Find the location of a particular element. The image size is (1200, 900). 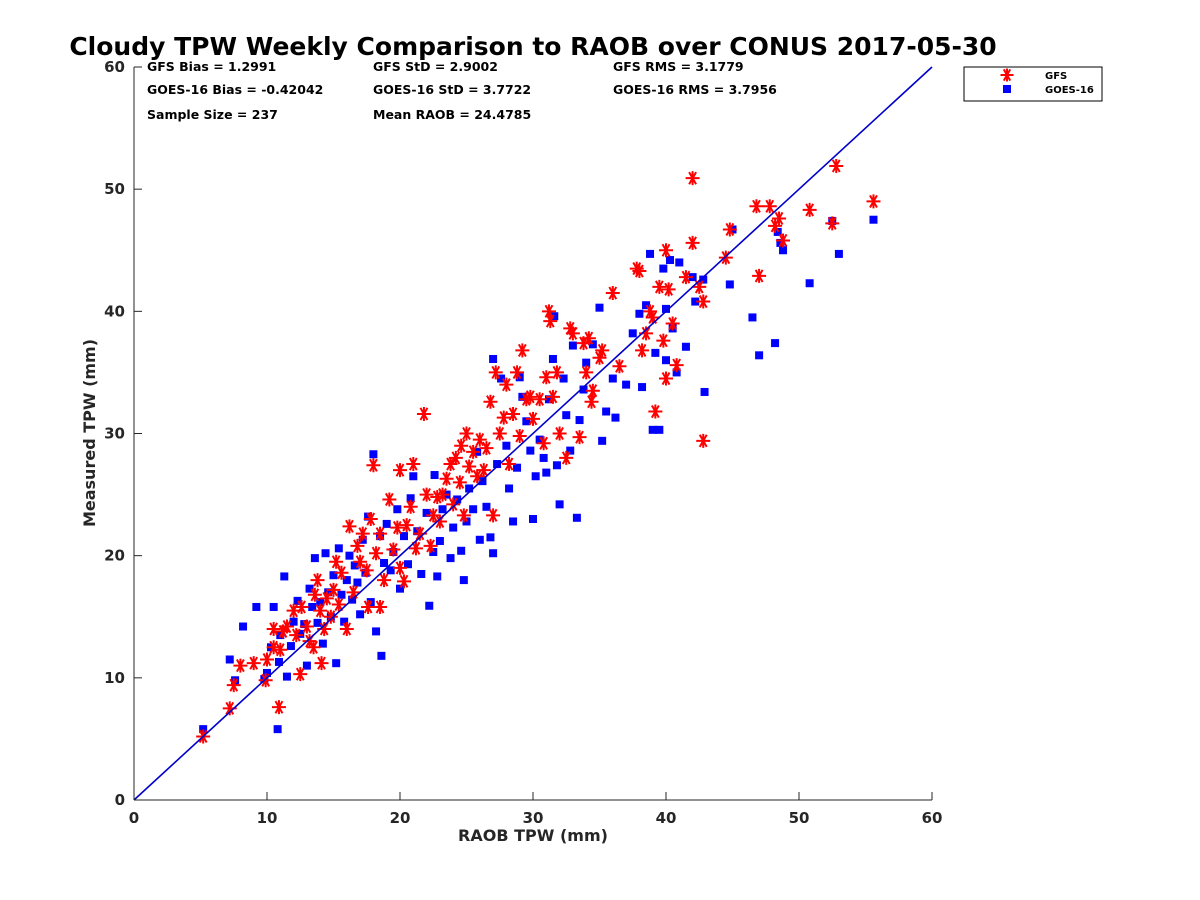

x-tick-label: 60 is located at coordinates (932, 818).